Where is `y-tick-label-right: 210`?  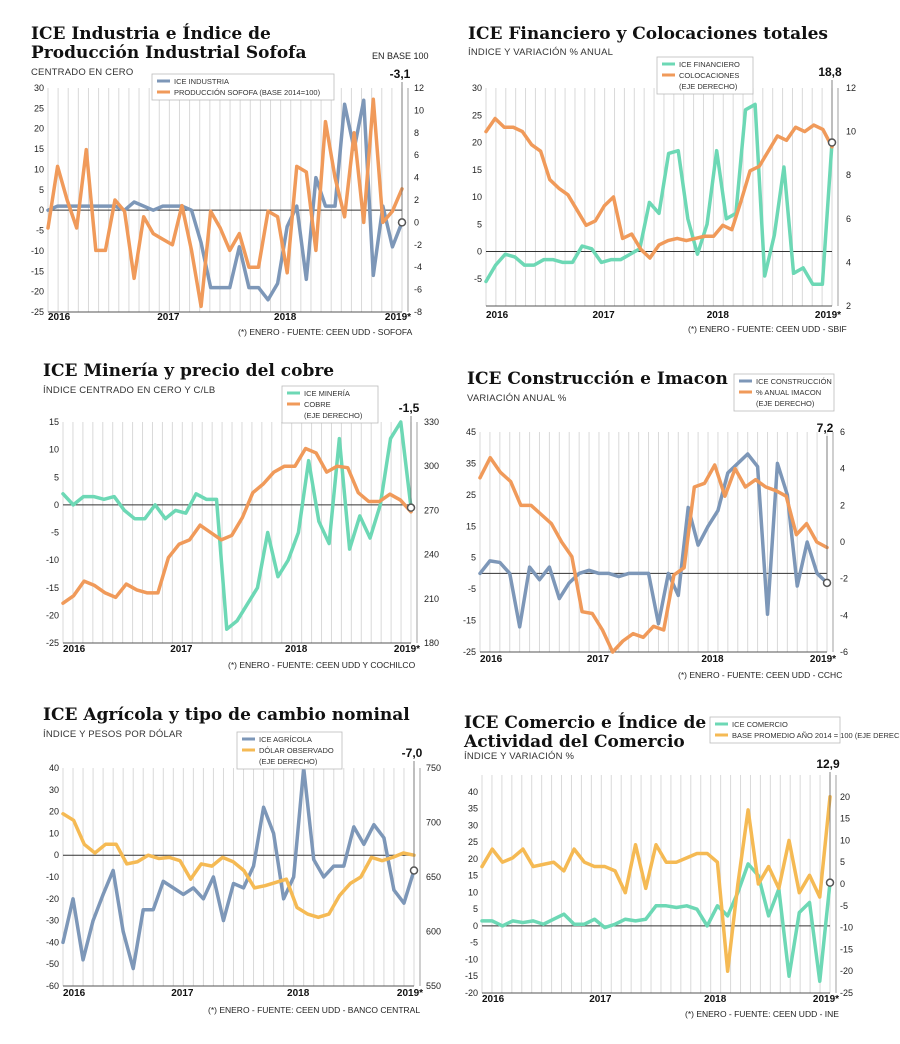
y-tick-label-right: 210 is located at coordinates (431, 599).